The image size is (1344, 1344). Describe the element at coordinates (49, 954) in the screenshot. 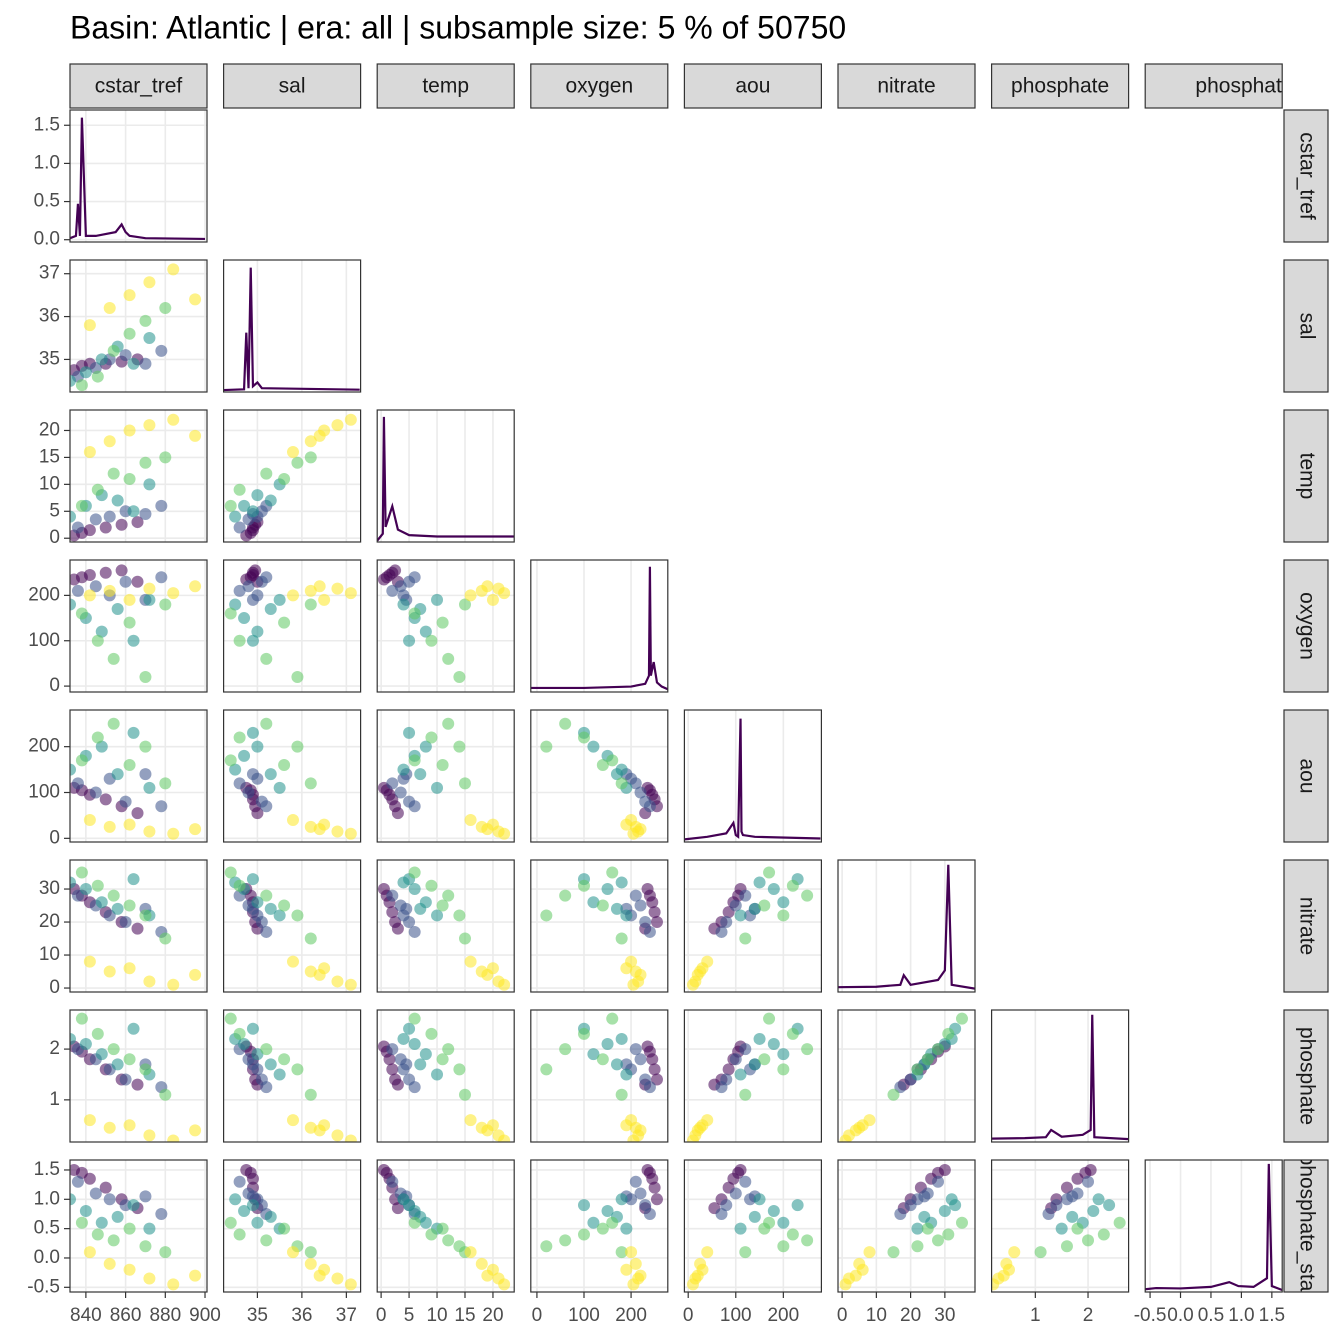

I see `y-tick-label: 10` at that location.